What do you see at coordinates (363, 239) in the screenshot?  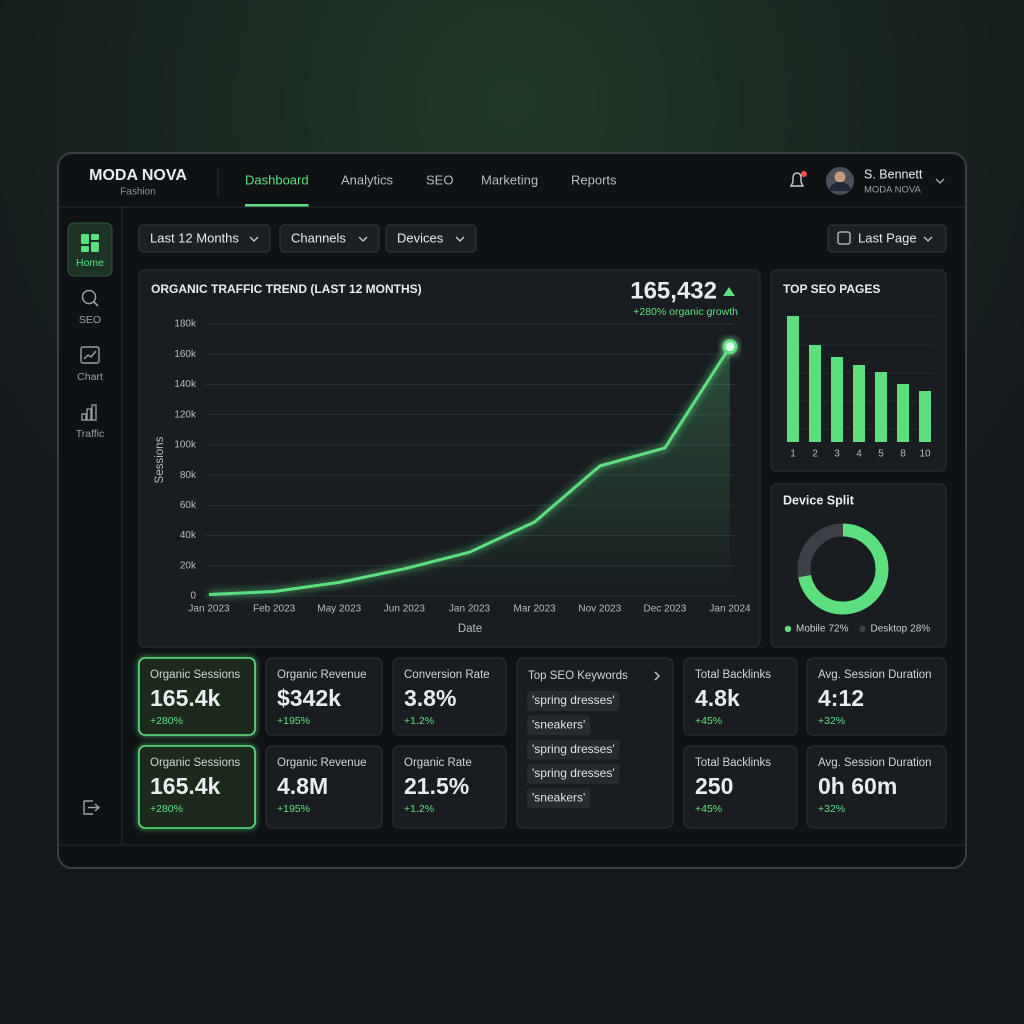 I see `filter-chevron` at bounding box center [363, 239].